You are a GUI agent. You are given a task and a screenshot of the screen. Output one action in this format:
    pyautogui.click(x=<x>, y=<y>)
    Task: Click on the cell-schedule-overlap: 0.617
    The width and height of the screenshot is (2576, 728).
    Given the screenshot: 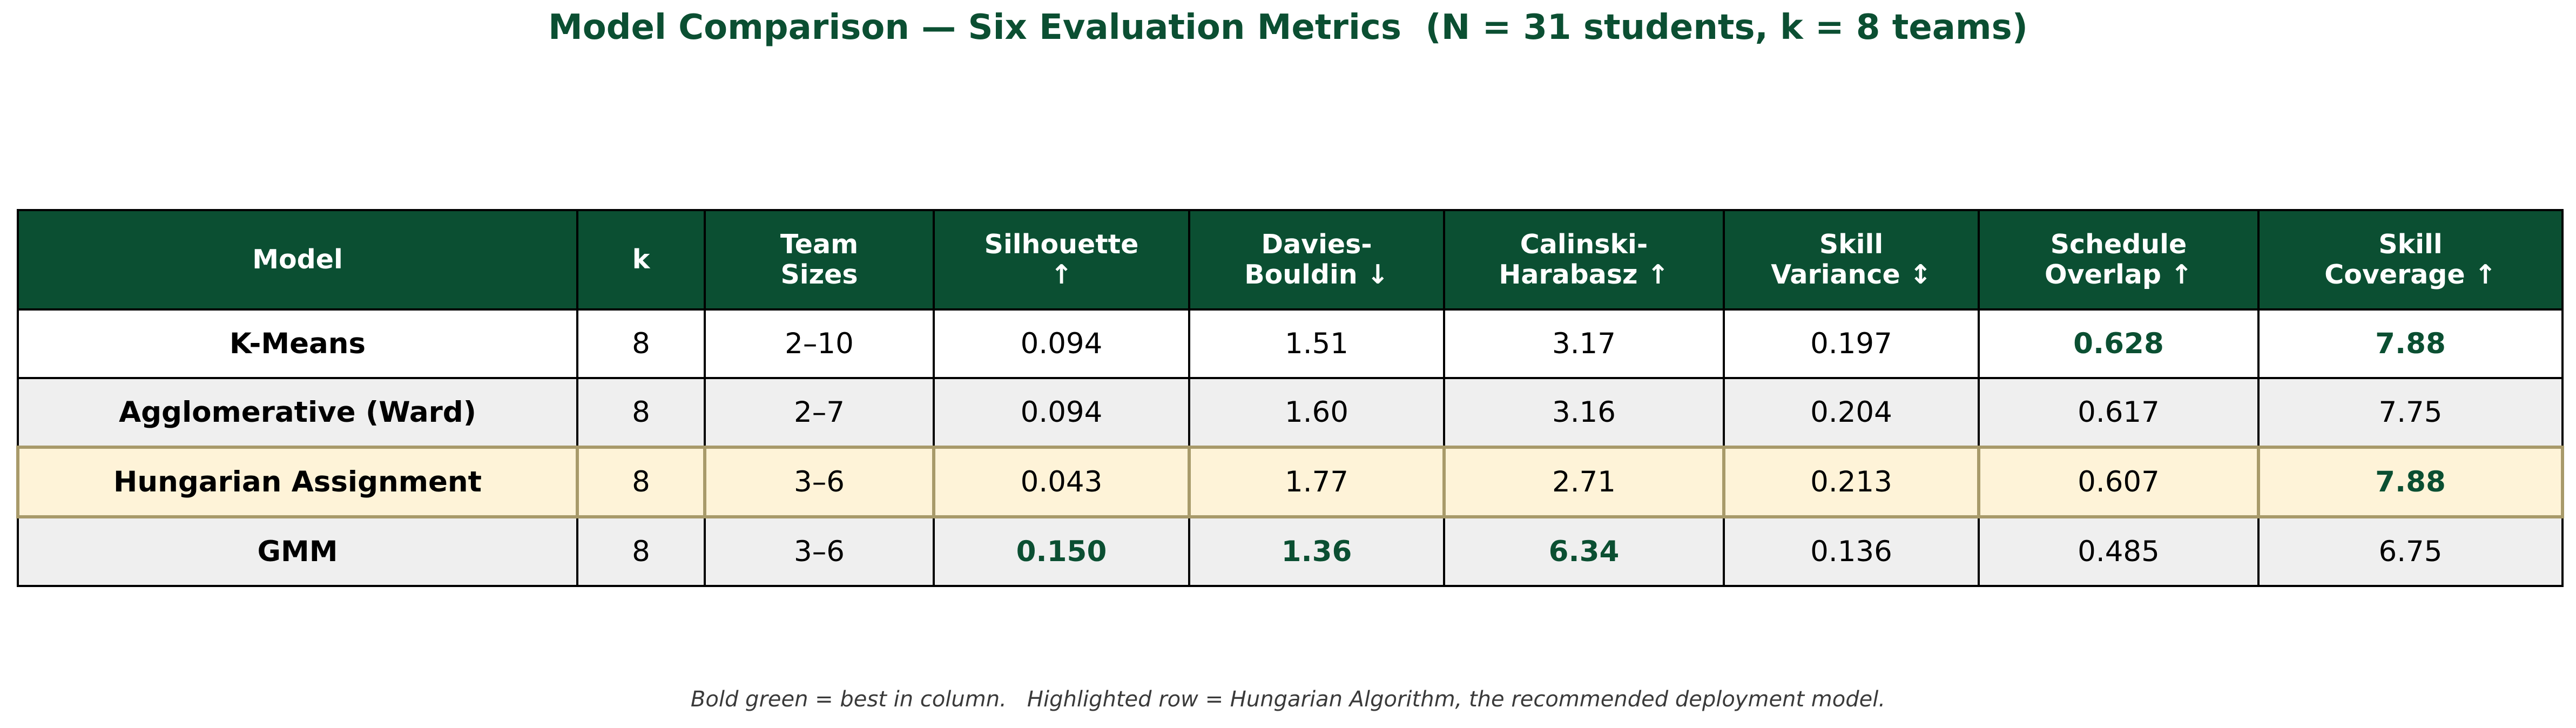 What is the action you would take?
    pyautogui.click(x=2119, y=412)
    